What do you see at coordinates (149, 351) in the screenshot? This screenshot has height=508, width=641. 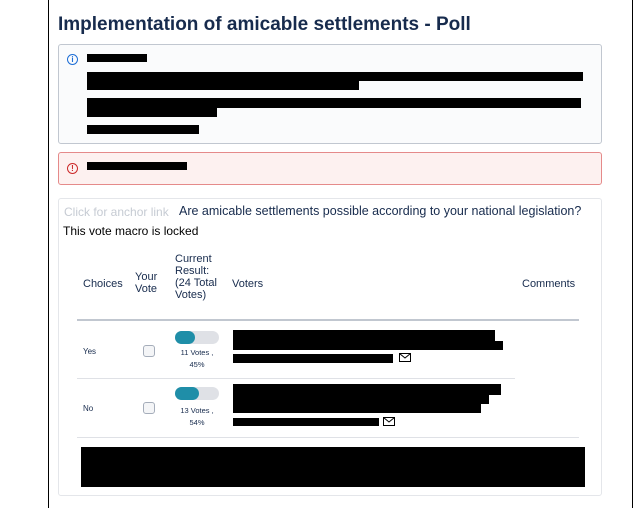 I see `vote-checkbox-yes` at bounding box center [149, 351].